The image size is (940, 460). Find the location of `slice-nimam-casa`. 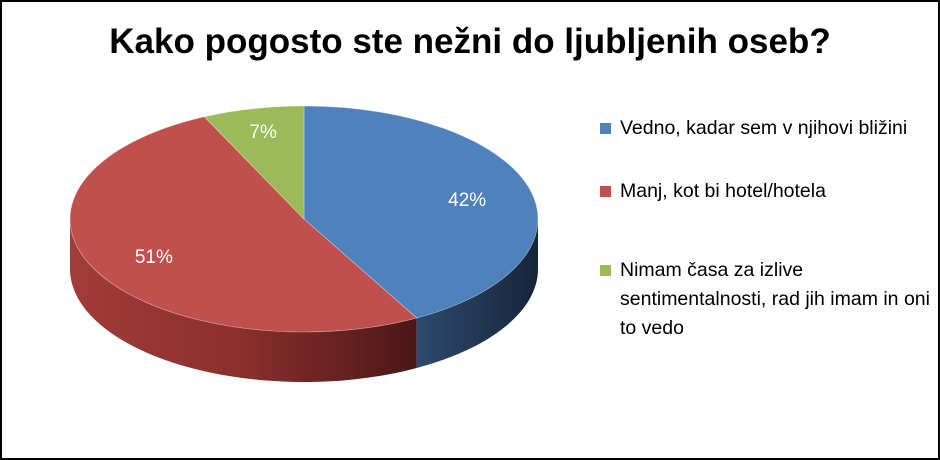

slice-nimam-casa is located at coordinates (254, 162).